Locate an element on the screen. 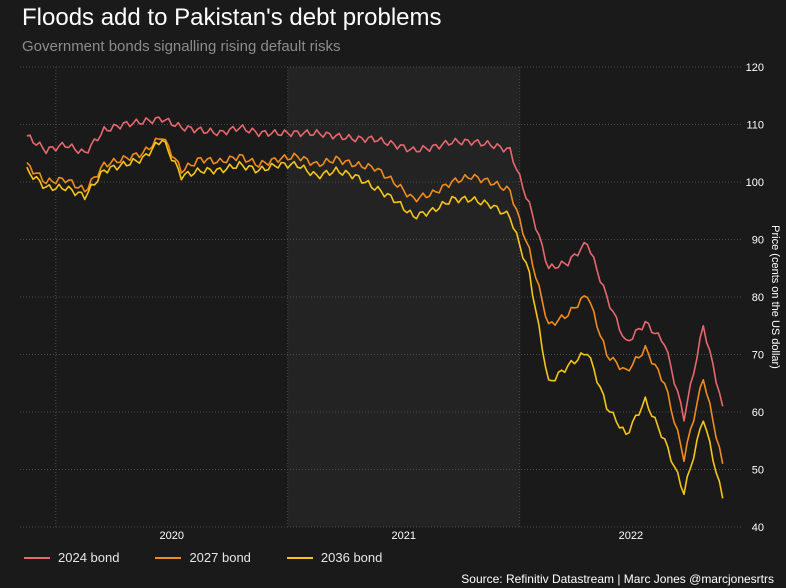 This screenshot has width=786, height=588. legend-swatch-2036 is located at coordinates (299, 557).